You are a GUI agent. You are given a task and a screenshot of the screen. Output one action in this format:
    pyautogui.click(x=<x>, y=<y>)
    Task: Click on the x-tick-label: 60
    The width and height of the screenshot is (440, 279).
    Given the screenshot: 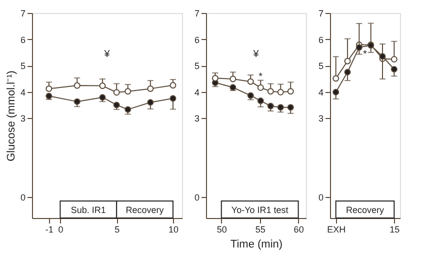 What is the action you would take?
    pyautogui.click(x=299, y=229)
    